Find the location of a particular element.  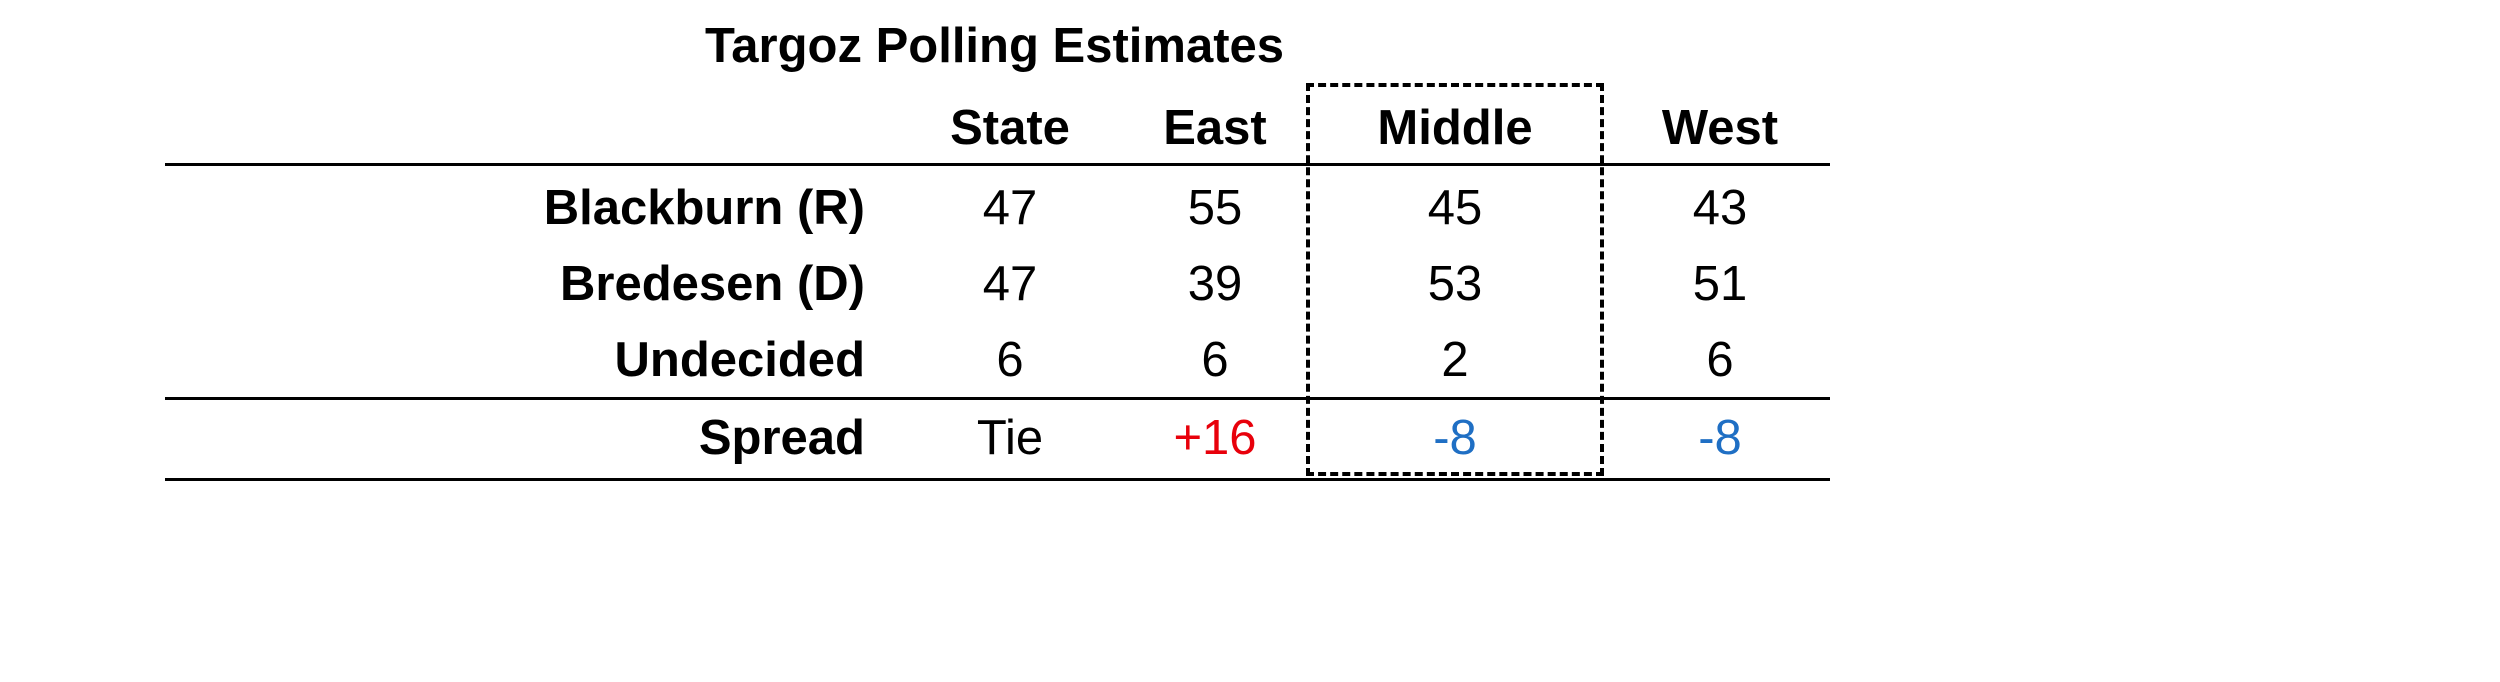

table-cell: 43 is located at coordinates (1720, 208).